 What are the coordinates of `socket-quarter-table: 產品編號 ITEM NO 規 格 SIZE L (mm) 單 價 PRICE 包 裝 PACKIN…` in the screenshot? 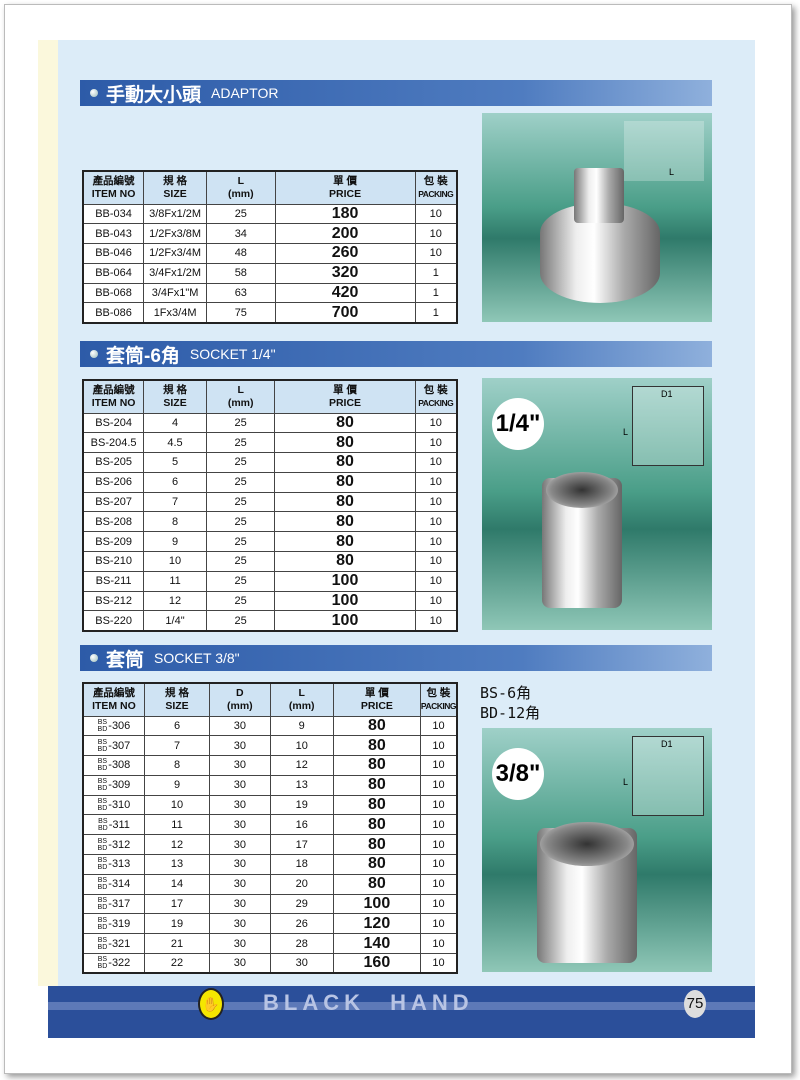 It's located at (270, 505).